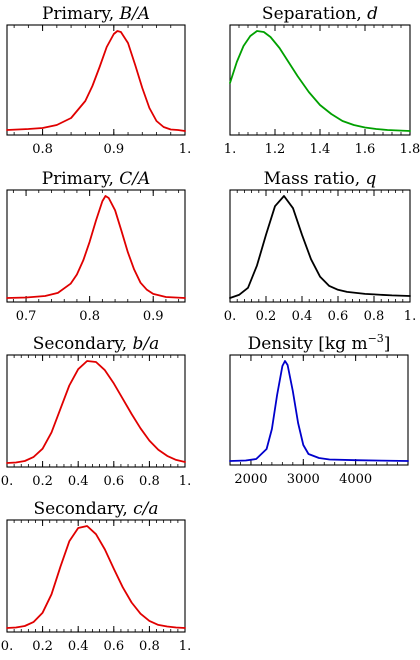 This screenshot has width=420, height=660. Describe the element at coordinates (410, 149) in the screenshot. I see `x-tick-label: 1.8` at that location.